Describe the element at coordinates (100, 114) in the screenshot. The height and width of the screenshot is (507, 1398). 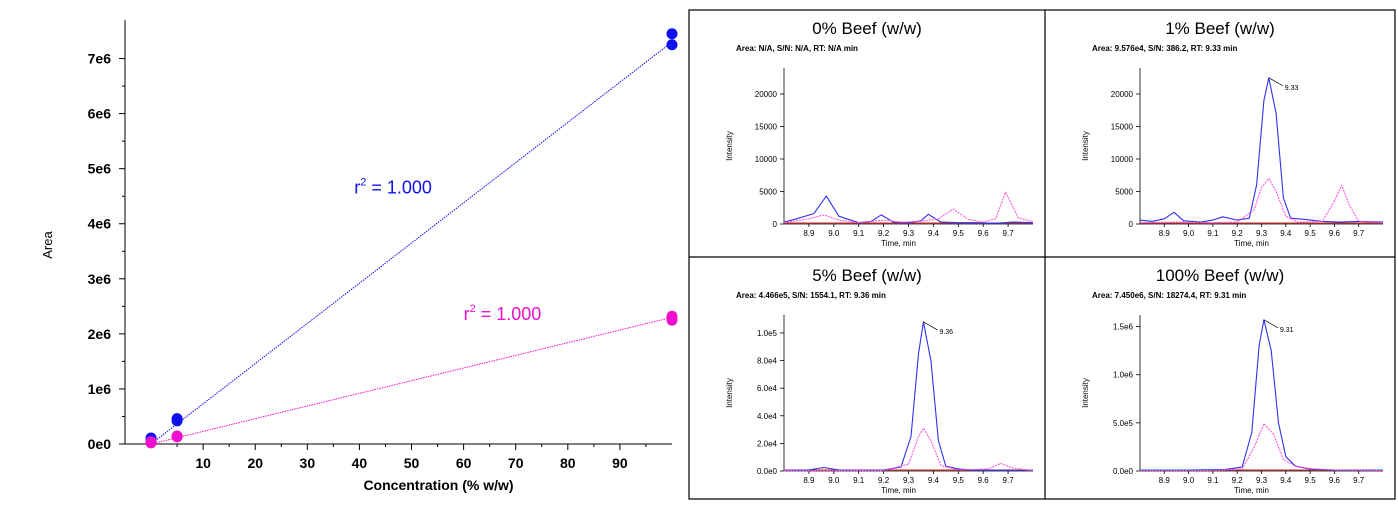
I see `y-tick-label: 6e6` at that location.